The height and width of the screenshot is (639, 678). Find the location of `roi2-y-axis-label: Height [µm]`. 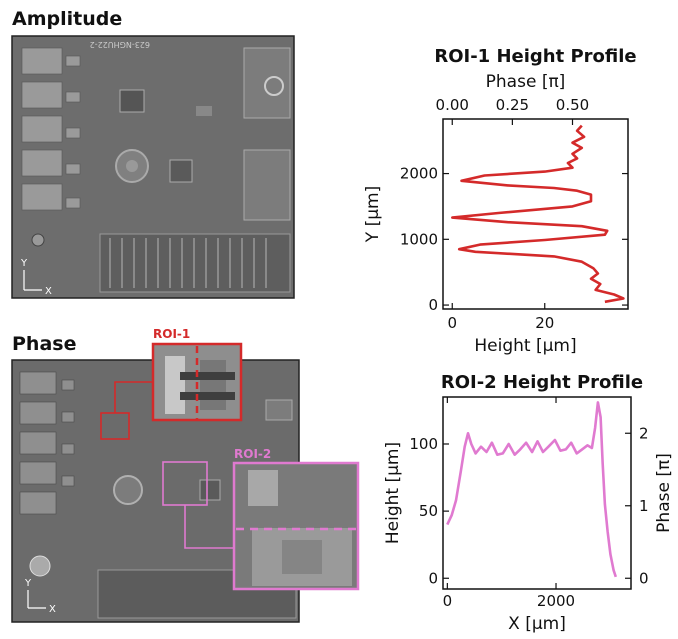

roi2-y-axis-label: Height [µm] is located at coordinates (393, 493).